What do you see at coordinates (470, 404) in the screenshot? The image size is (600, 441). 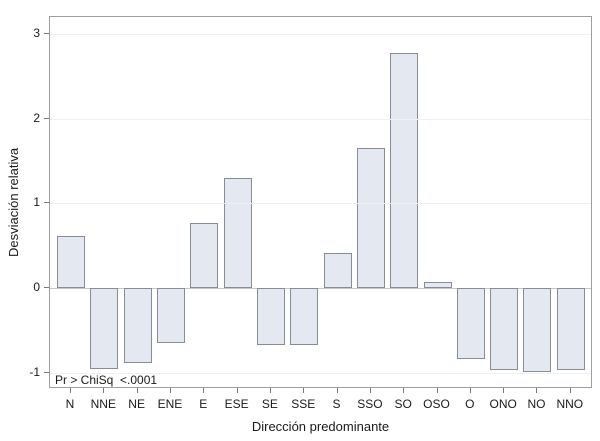 I see `x-tick-label-o: O` at bounding box center [470, 404].